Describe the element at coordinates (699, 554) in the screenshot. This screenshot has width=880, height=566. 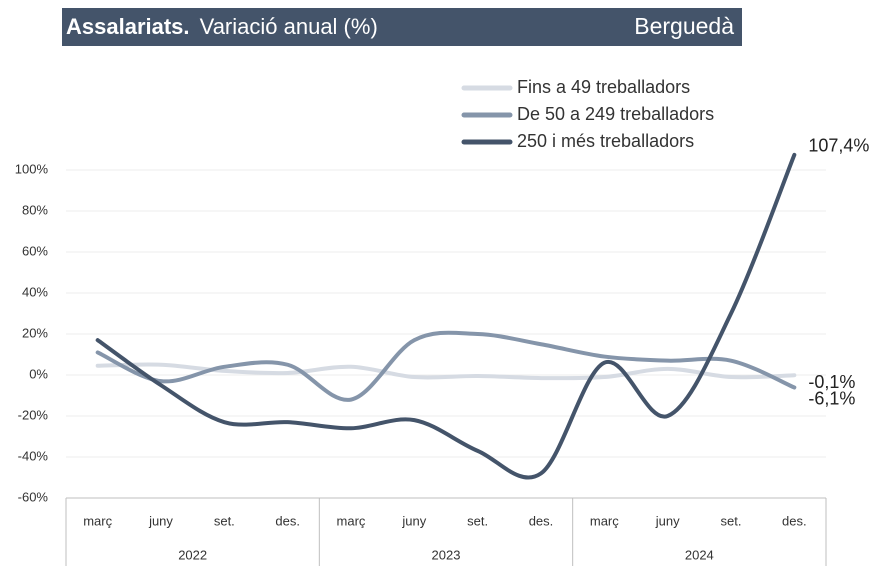
I see `year-label: 2024` at that location.